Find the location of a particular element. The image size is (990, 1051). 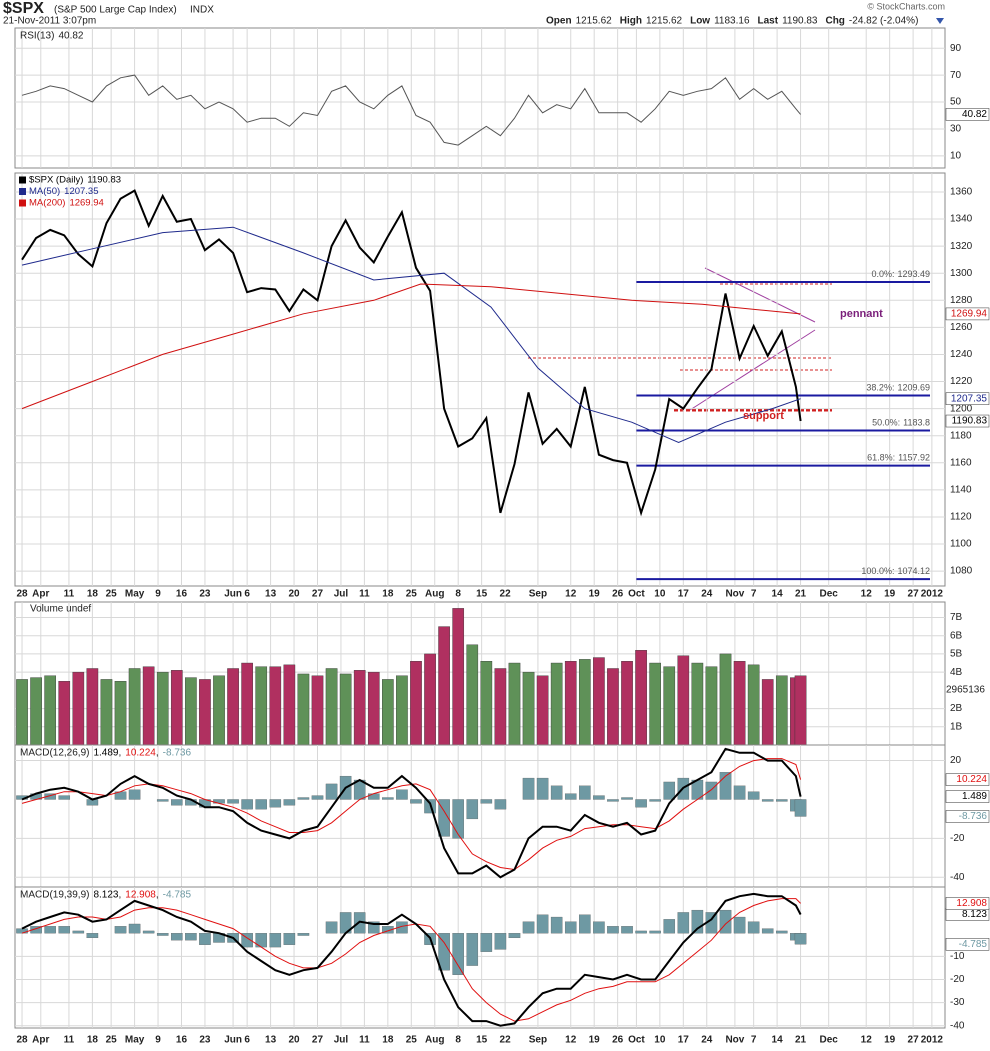

y-tick-label: -10 is located at coordinates (957, 956).